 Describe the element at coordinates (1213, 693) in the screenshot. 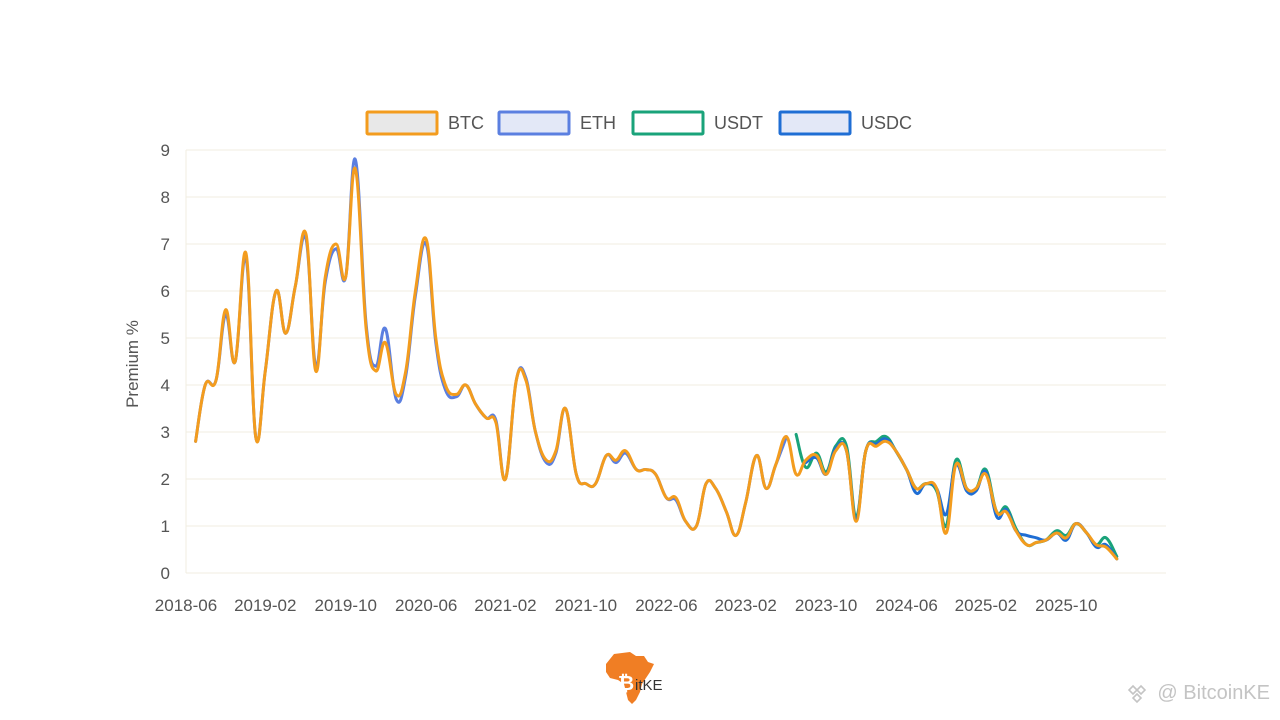

I see `watermark-text: @ BitcoinKE` at that location.